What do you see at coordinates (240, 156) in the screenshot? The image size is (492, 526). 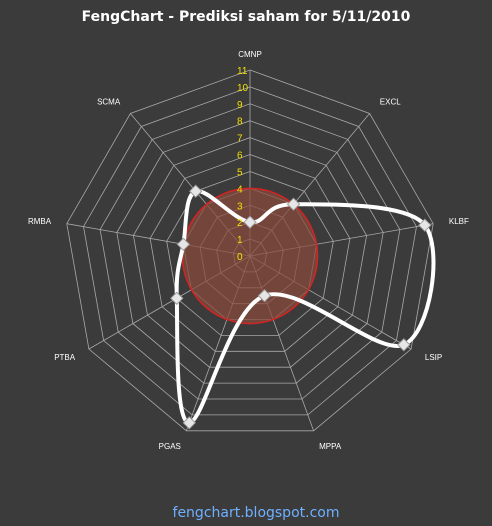 I see `tick-label-6: 6` at bounding box center [240, 156].